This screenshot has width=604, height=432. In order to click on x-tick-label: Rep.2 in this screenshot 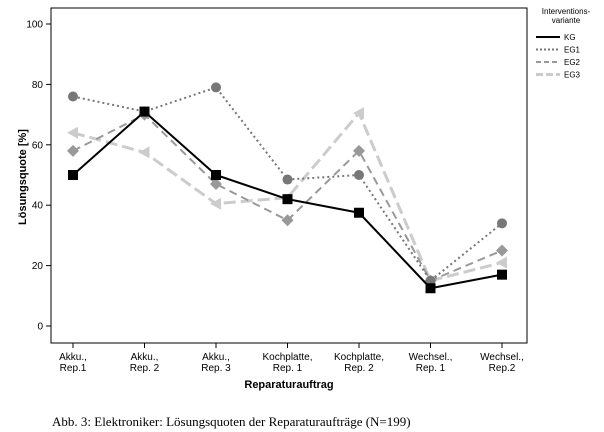, I will do `click(502, 368)`.